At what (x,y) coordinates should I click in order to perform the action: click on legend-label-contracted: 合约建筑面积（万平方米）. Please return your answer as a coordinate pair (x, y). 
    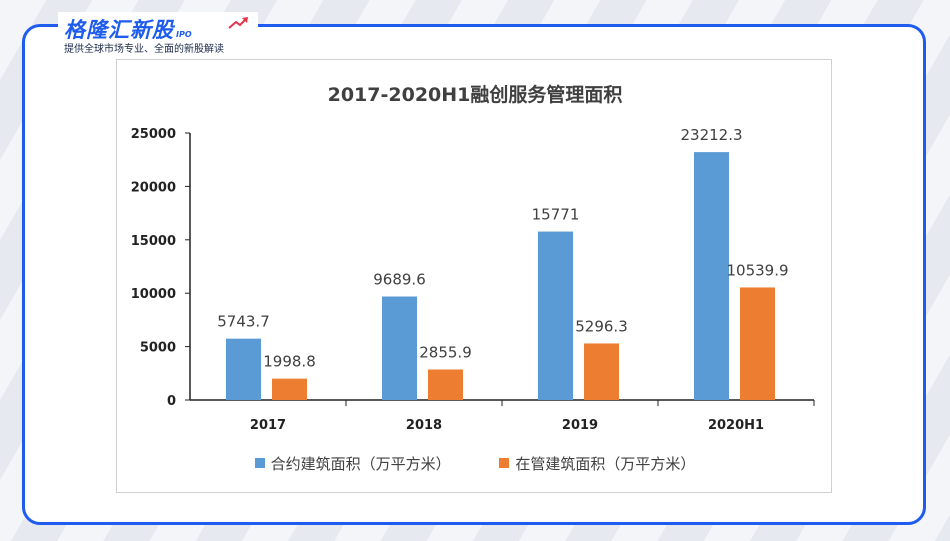
    Looking at the image, I should click on (360, 464).